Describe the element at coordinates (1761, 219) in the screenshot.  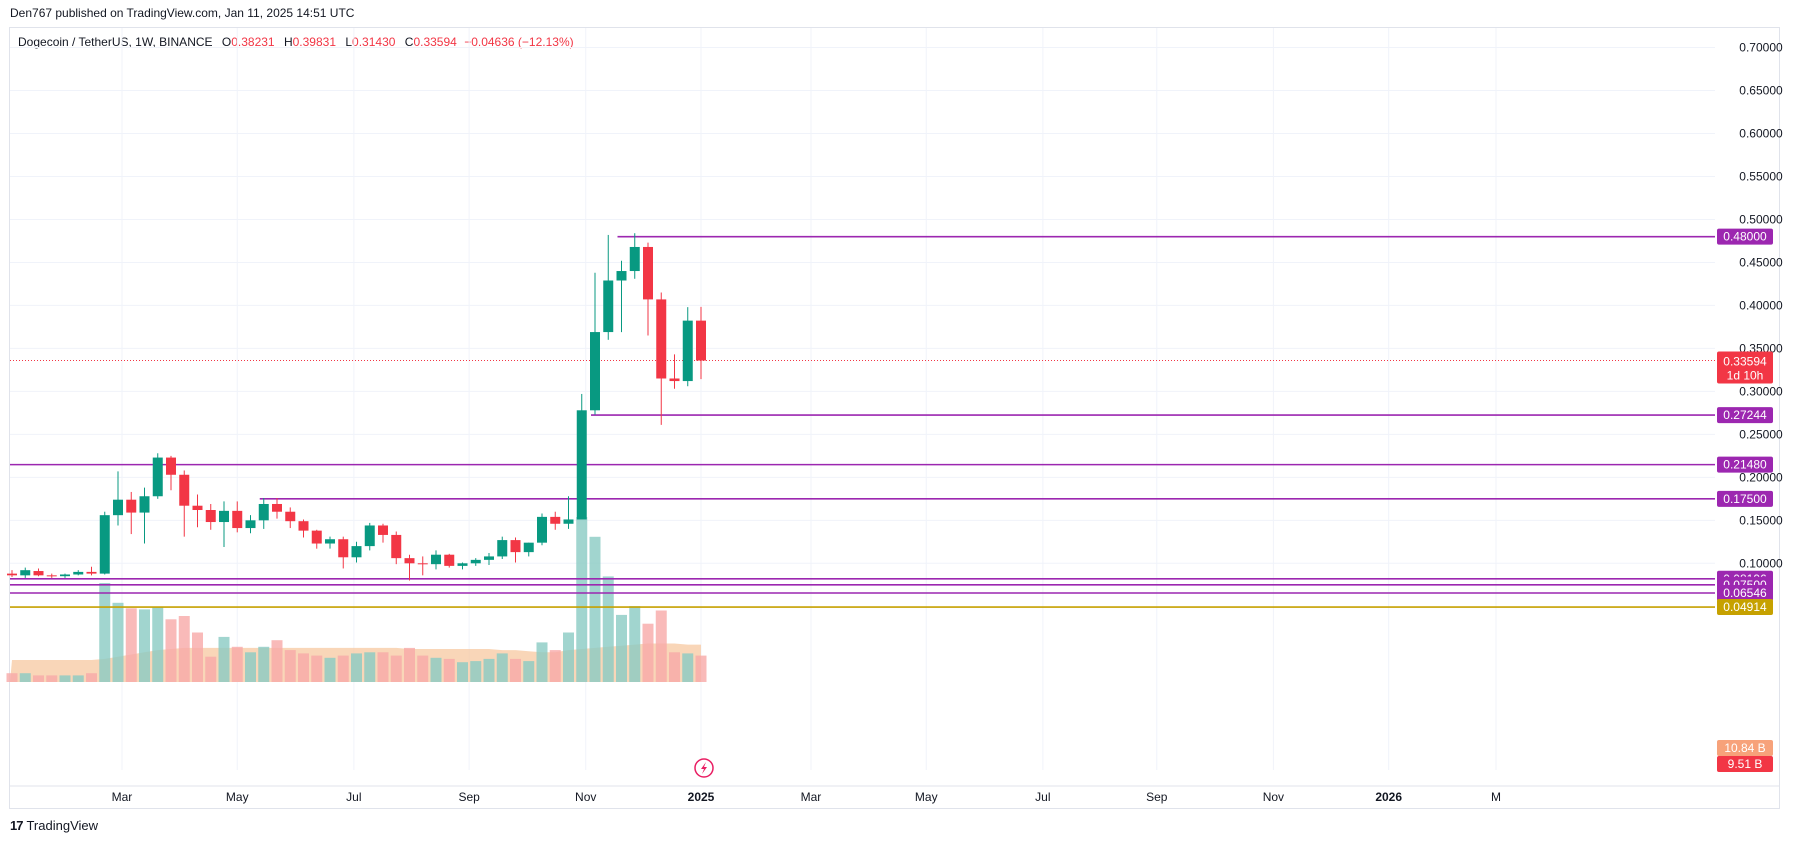
I see `price-tick-label: 0.50000` at that location.